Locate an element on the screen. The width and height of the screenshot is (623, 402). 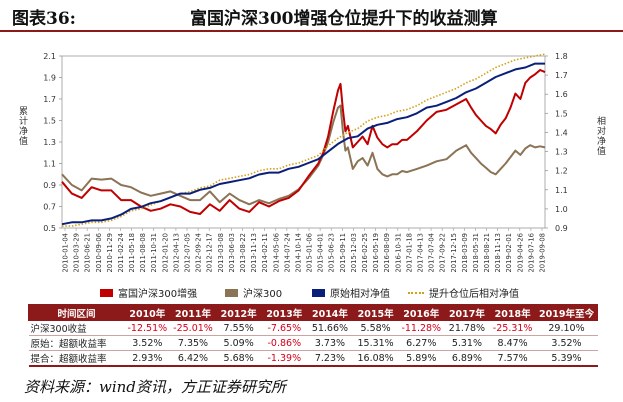
table-header-cell: 时间区间 is located at coordinates (76, 312).